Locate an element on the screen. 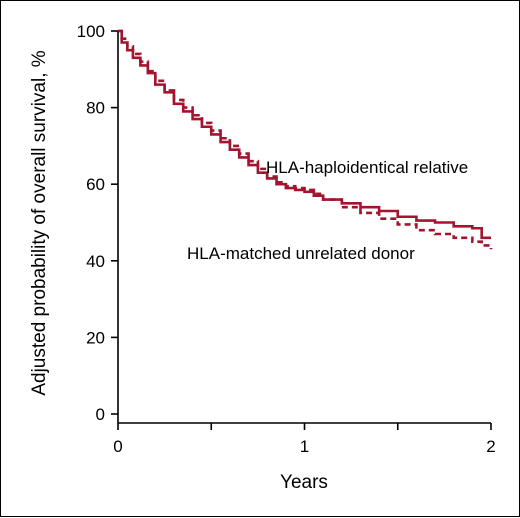 The image size is (520, 518). x-tick-label: 2 is located at coordinates (490, 446).